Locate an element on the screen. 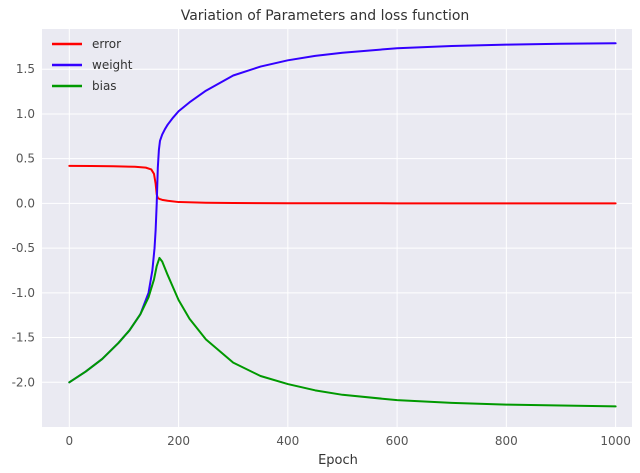  legend-label-bias: bias is located at coordinates (104, 86).